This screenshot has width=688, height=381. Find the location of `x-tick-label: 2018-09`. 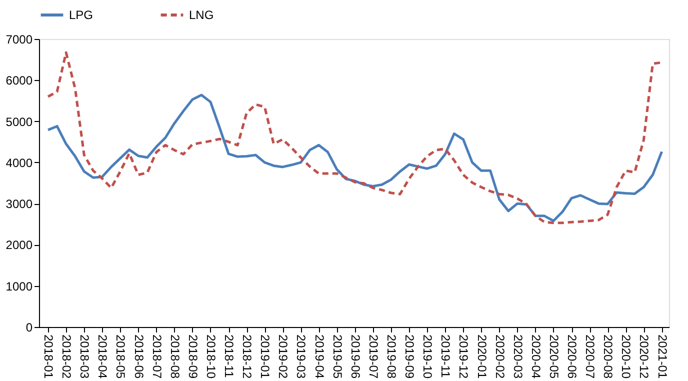

x-tick-label: 2018-09 is located at coordinates (193, 356).